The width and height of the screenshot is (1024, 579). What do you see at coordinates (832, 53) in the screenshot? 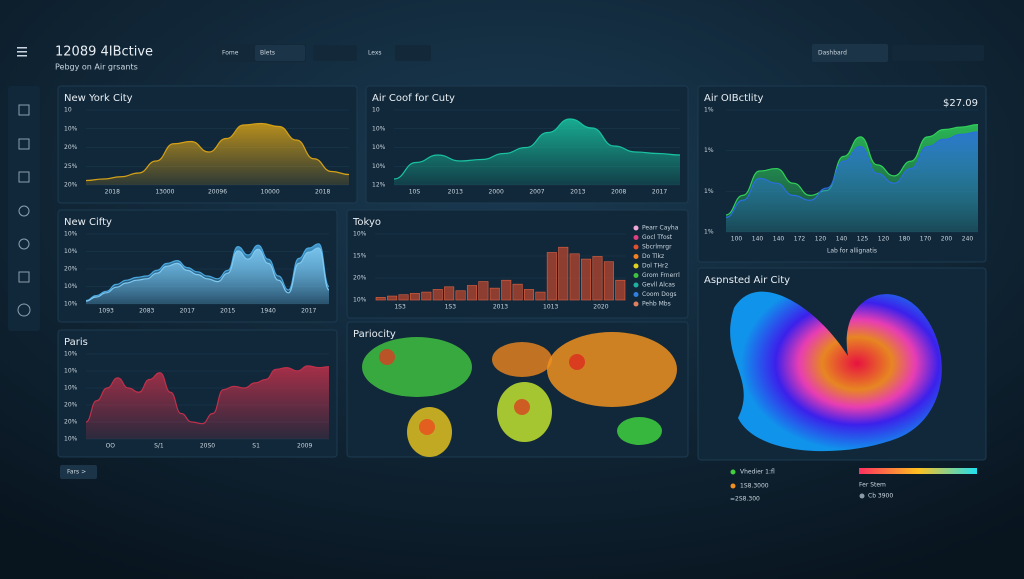
I see `view-selector: Dashbard` at bounding box center [832, 53].